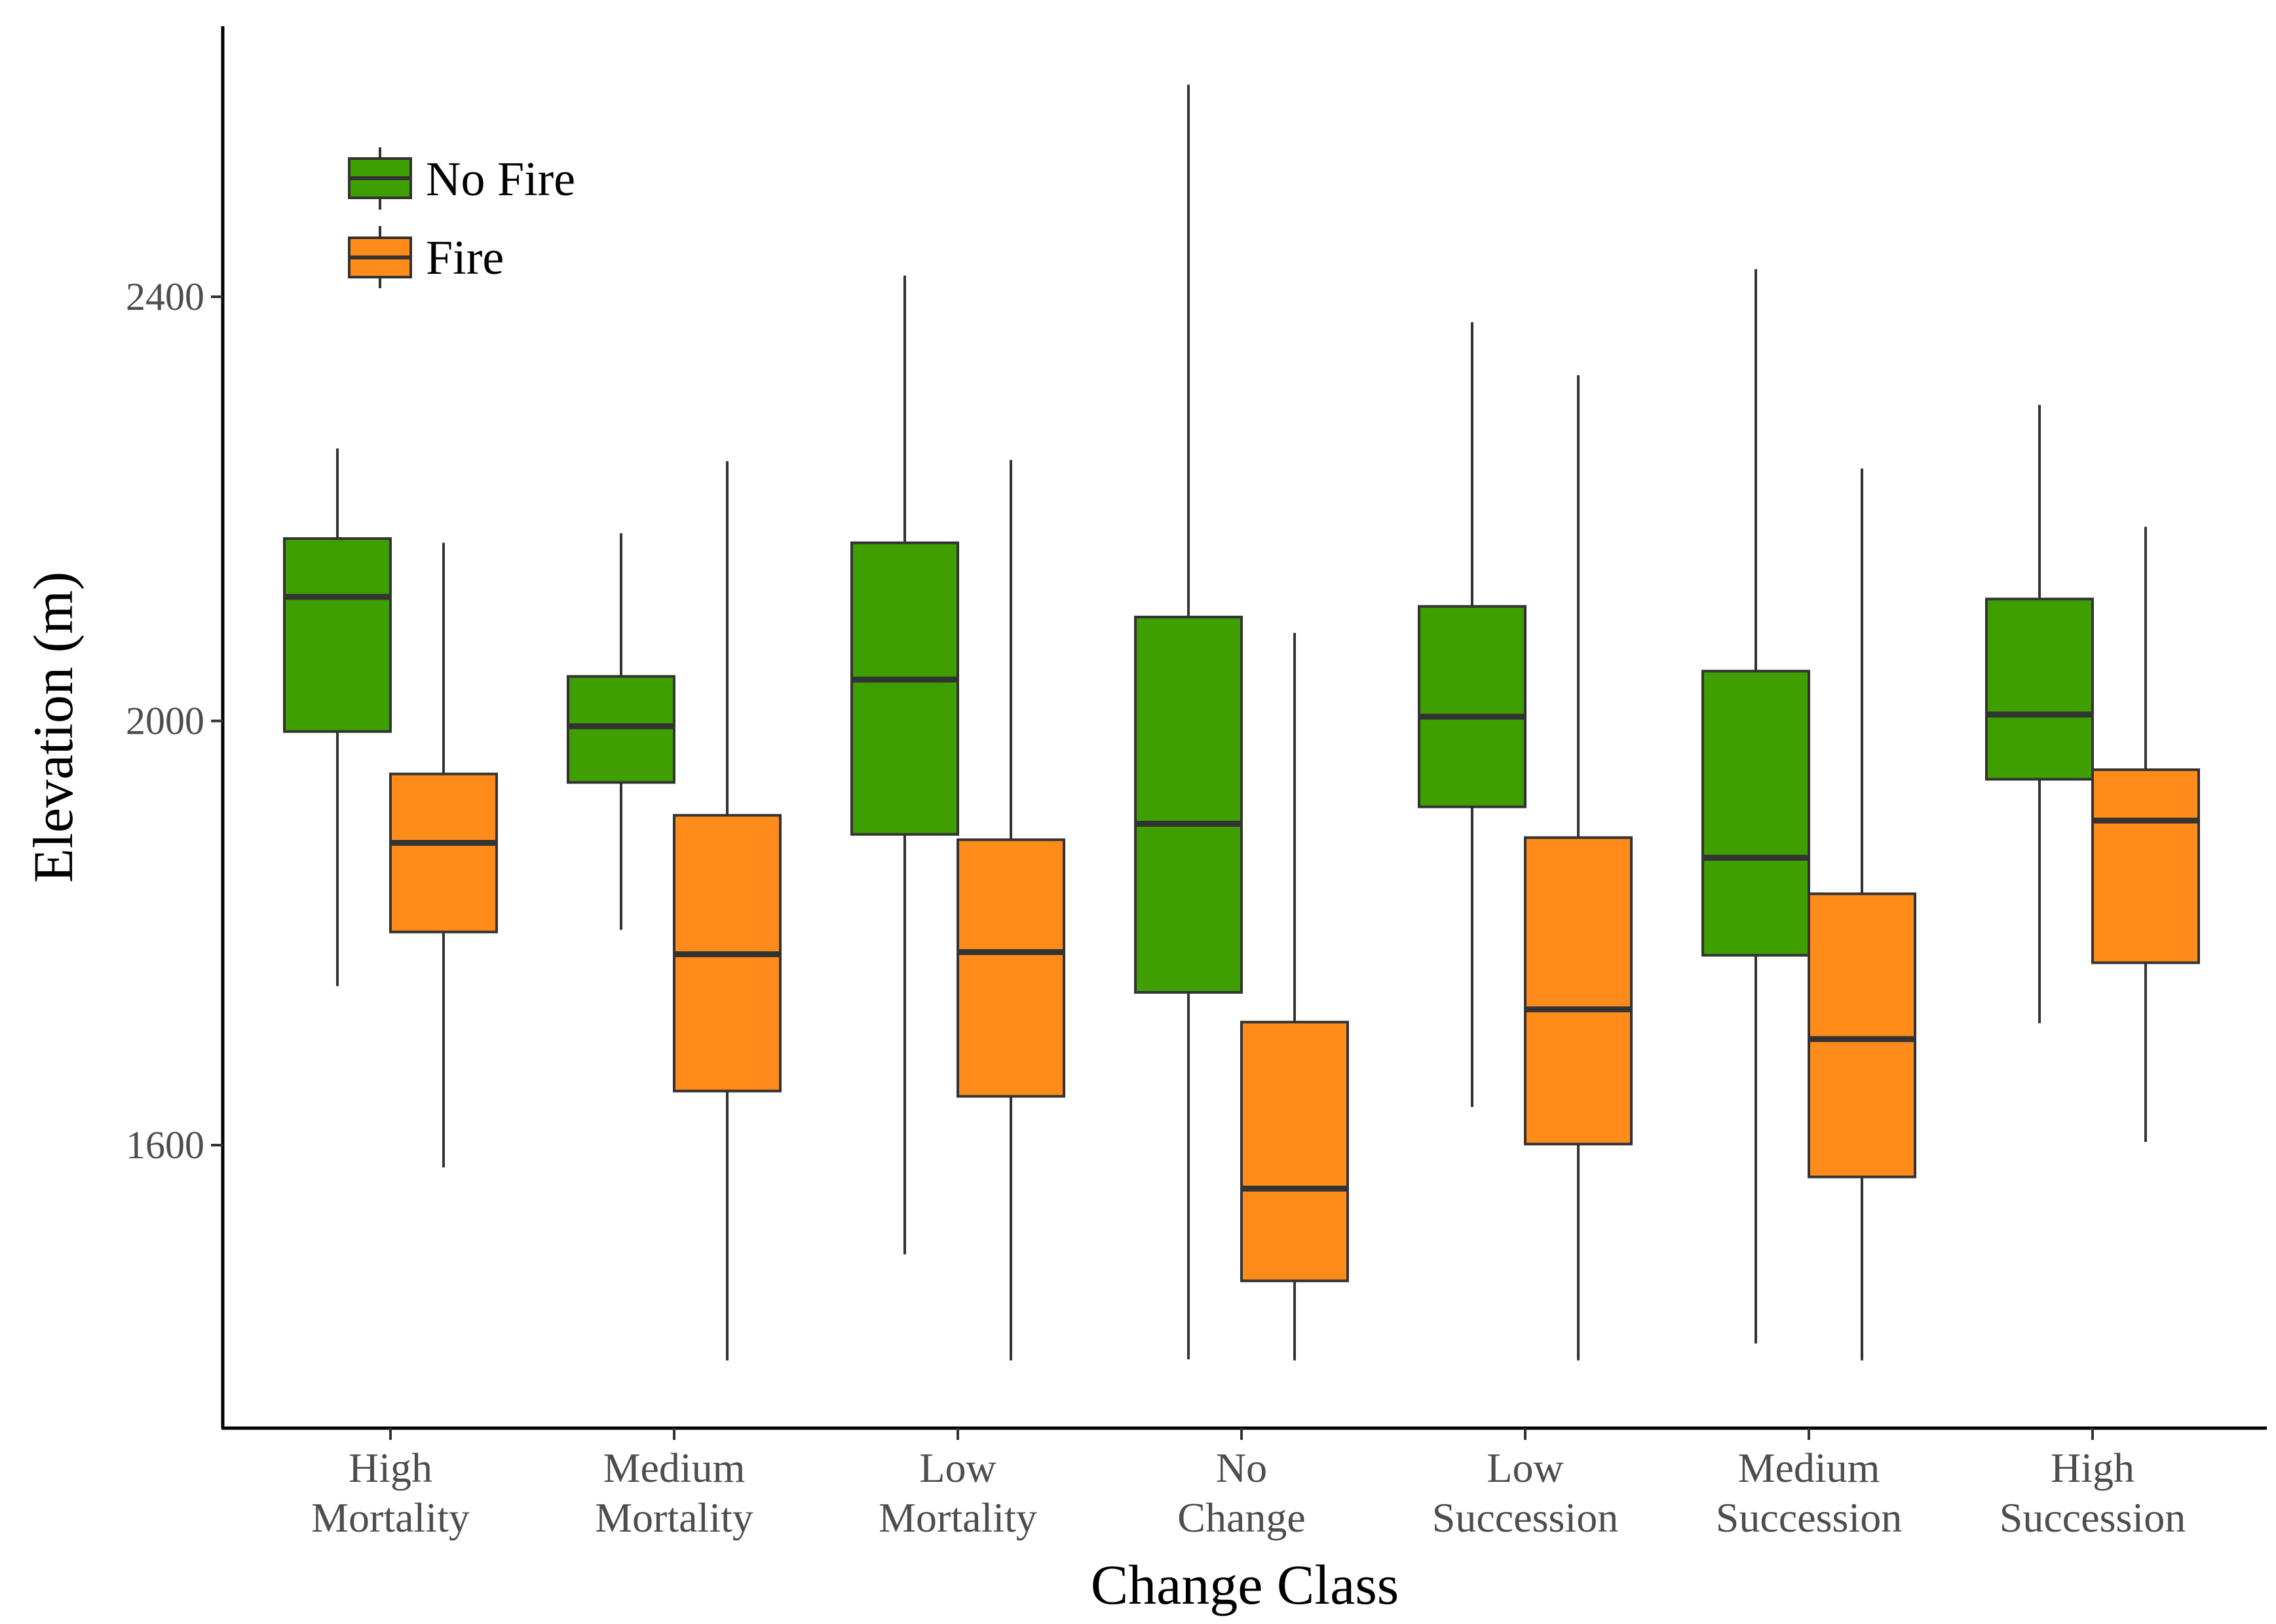 The image size is (2276, 1624). I want to click on x-tick-label-low-mortality-line1: Low, so click(957, 1468).